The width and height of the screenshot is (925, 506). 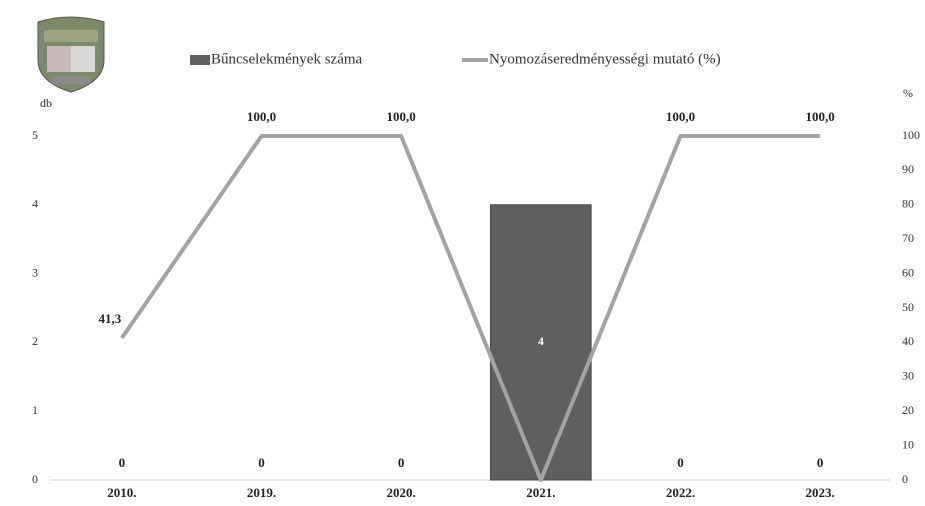 What do you see at coordinates (35, 135) in the screenshot?
I see `y-tick-label: 5` at bounding box center [35, 135].